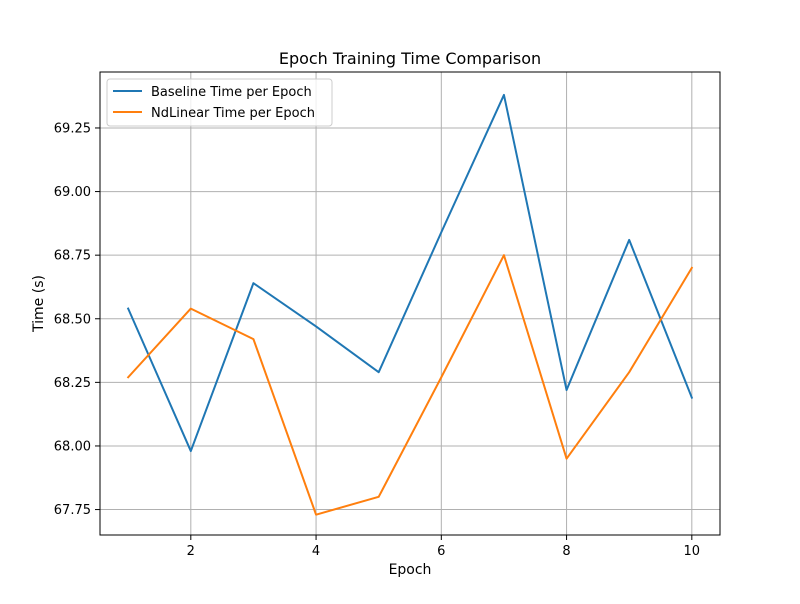 Image resolution: width=800 pixels, height=604 pixels. I want to click on y-tick-label: 67.75, so click(72, 510).